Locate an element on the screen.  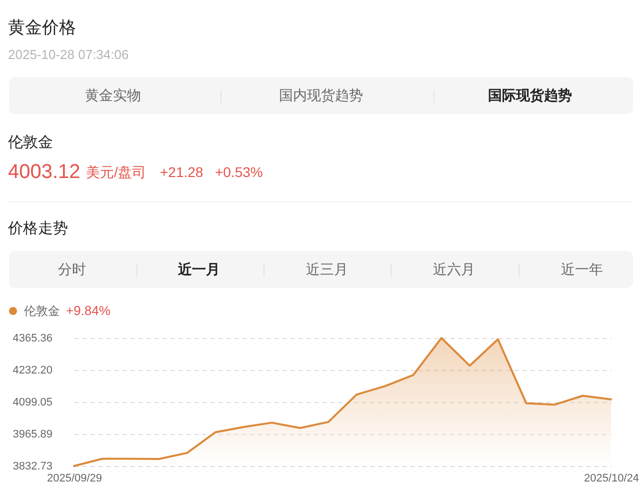
text: 近三月 is located at coordinates (327, 269).